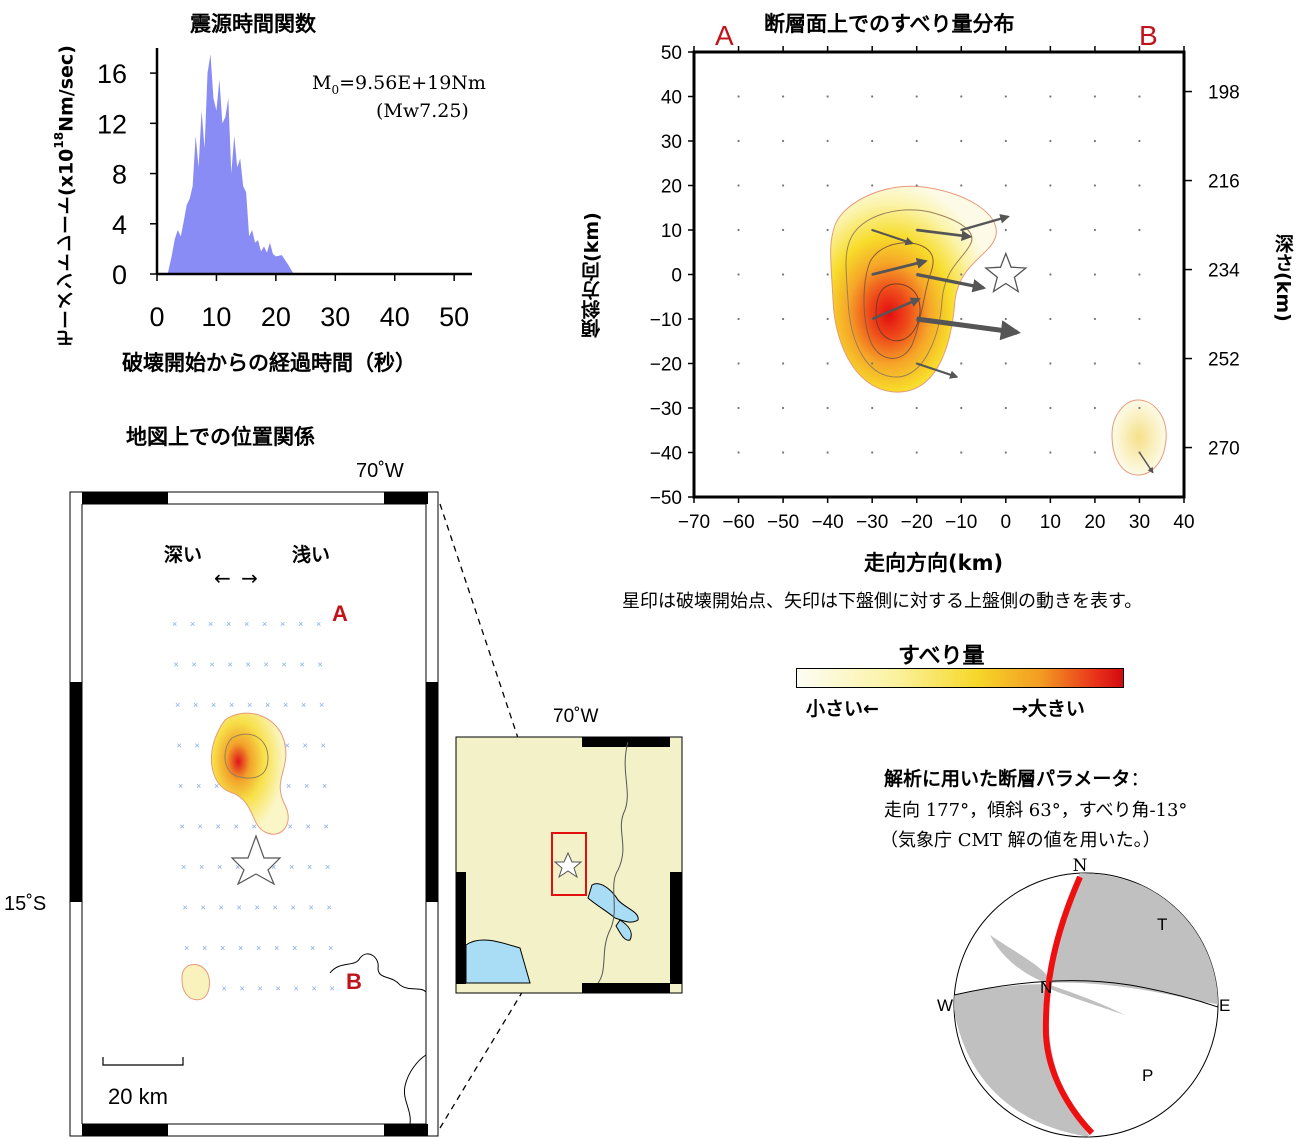 Image resolution: width=1316 pixels, height=1139 pixels. I want to click on stf-m0-value: =9.56E+19Nm, so click(412, 83).